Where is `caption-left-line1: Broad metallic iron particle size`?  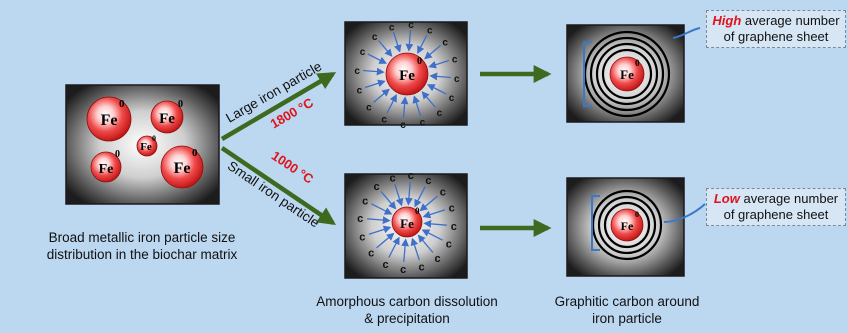
caption-left-line1: Broad metallic iron particle size is located at coordinates (142, 237).